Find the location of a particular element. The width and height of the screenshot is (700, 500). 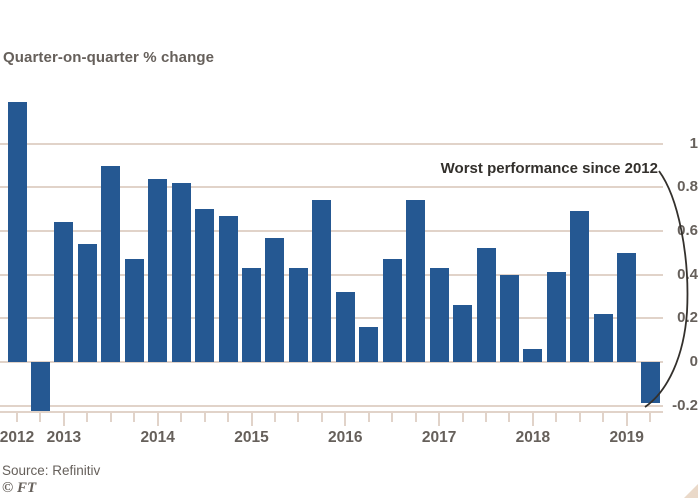

year-label: 2019 is located at coordinates (626, 437).